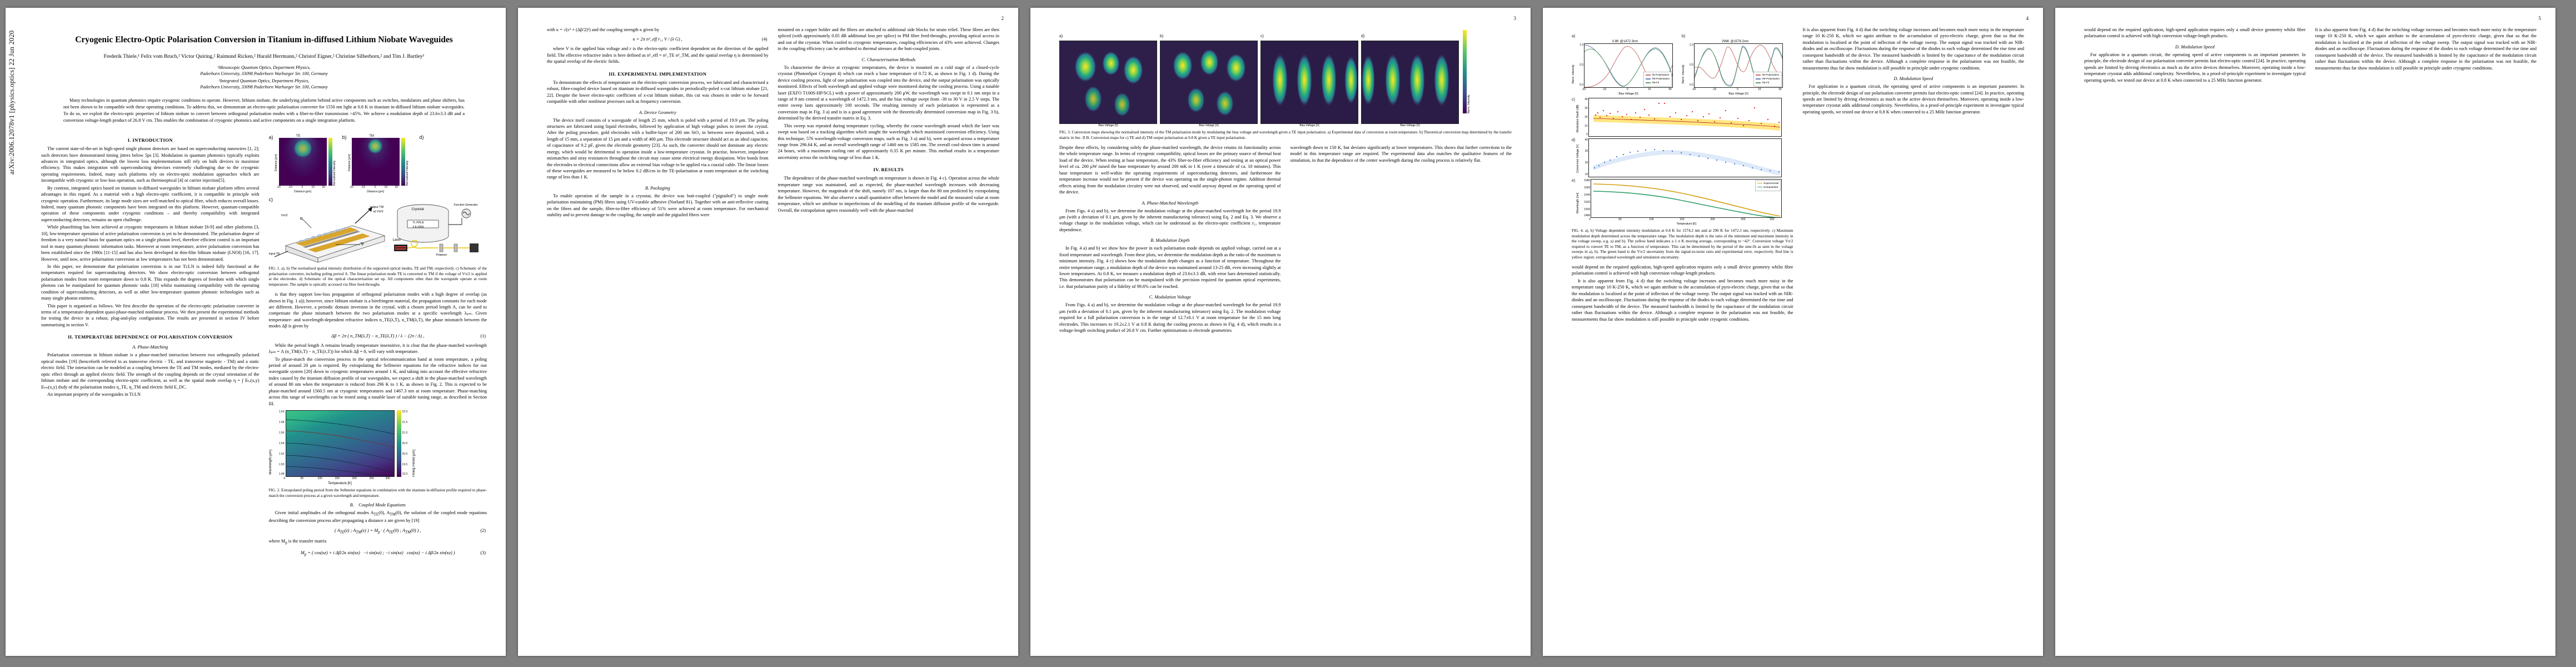  What do you see at coordinates (483, 336) in the screenshot?
I see `equation-1-number: (1)` at bounding box center [483, 336].